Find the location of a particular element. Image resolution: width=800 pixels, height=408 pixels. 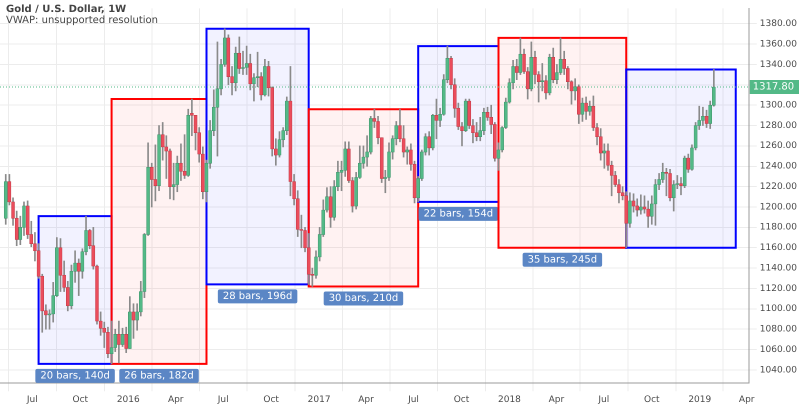

y-tick-label: 1060.00 is located at coordinates (779, 349).